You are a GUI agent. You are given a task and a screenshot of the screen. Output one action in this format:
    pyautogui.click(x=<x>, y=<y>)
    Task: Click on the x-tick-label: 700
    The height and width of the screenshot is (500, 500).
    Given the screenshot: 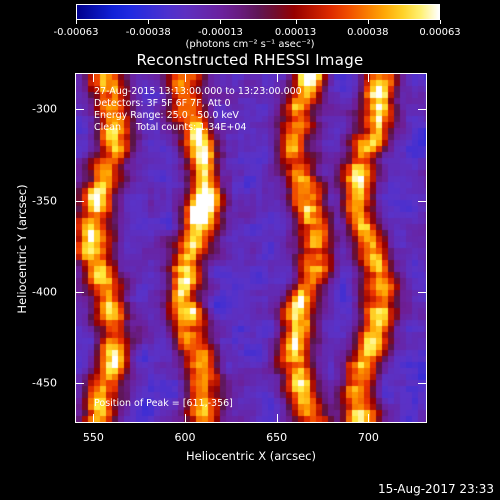 What is the action you would take?
    pyautogui.click(x=368, y=437)
    